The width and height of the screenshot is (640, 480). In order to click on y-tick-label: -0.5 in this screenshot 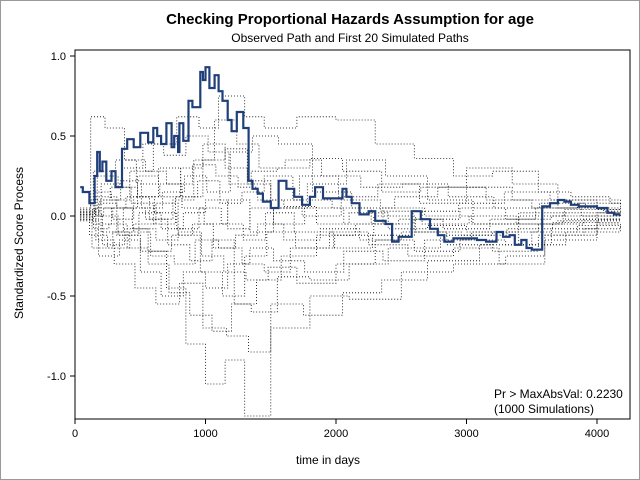, I will do `click(56, 297)`.